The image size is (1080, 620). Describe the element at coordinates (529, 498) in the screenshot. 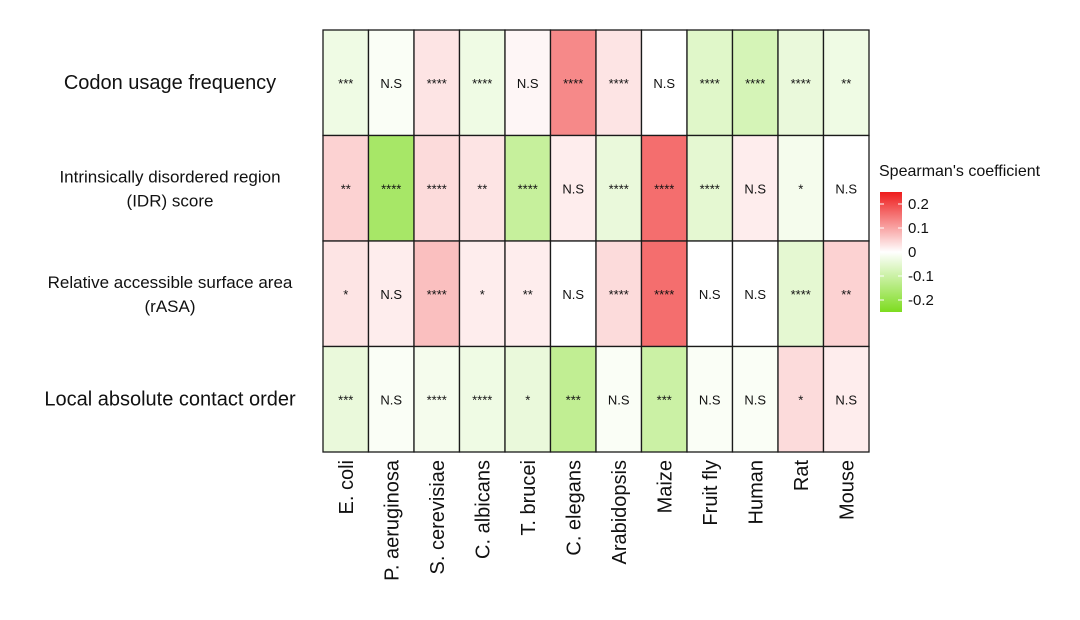

I see `column-label: T. brucei` at that location.